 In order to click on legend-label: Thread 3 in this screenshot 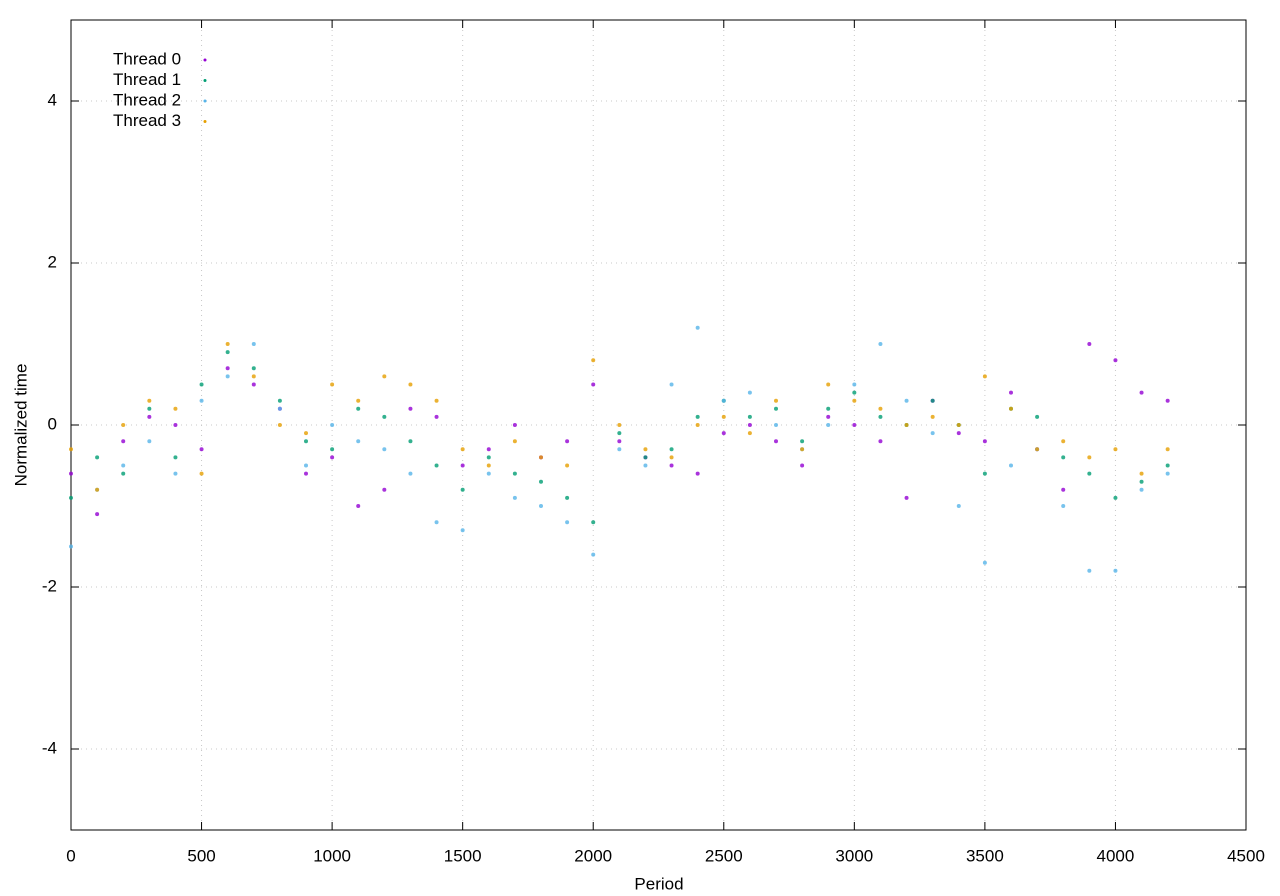, I will do `click(147, 120)`.